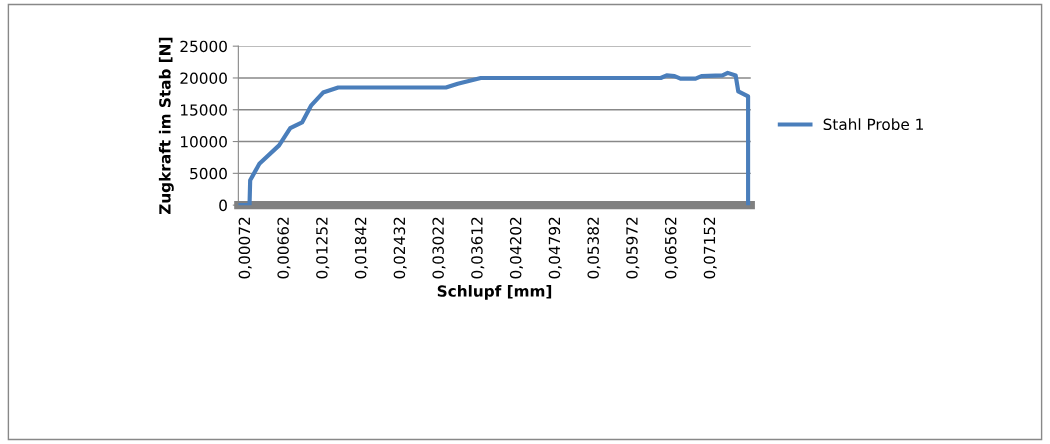 This screenshot has width=1050, height=444. Describe the element at coordinates (323, 248) in the screenshot. I see `x-tick-label: 0,01252` at that location.